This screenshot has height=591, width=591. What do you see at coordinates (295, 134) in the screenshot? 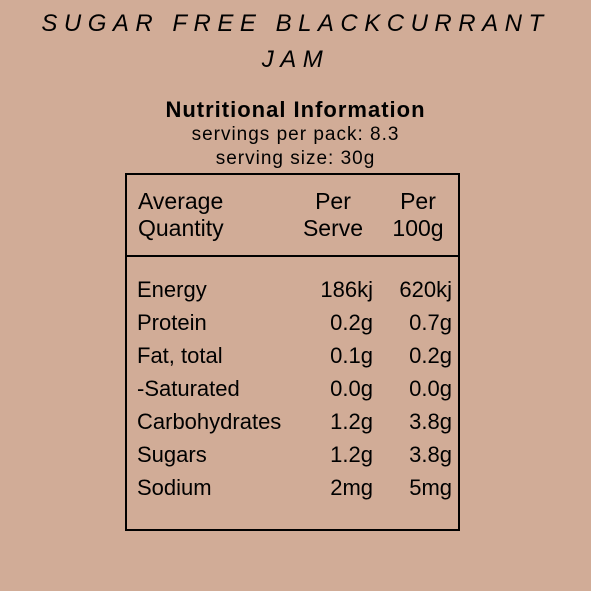
I see `servings-per-pack: servings per pack: 8.3` at bounding box center [295, 134].